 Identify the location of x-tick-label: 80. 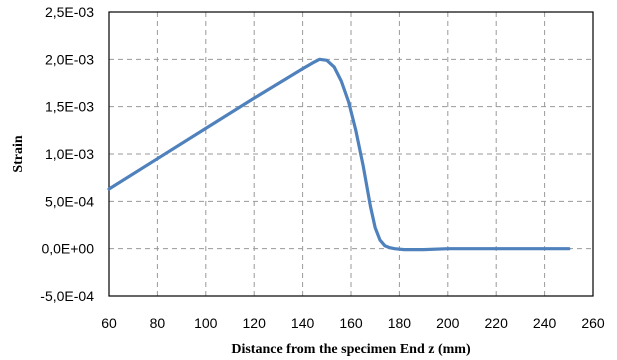
(158, 323).